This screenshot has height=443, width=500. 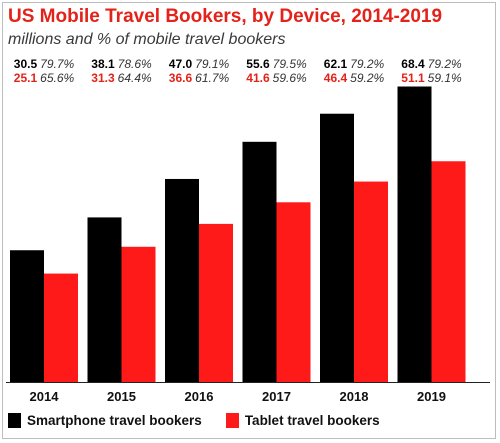 I want to click on data-label-smartphone-2019: 68.4 79.2%, so click(x=431, y=64).